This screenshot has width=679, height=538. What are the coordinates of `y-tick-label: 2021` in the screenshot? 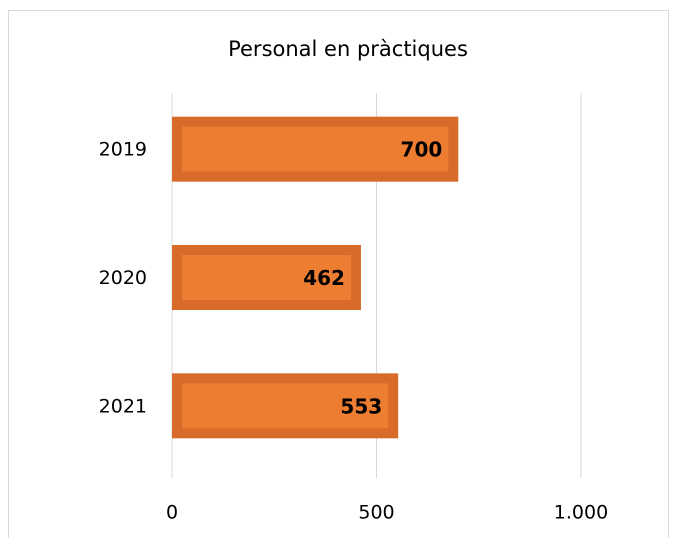 It's located at (123, 406).